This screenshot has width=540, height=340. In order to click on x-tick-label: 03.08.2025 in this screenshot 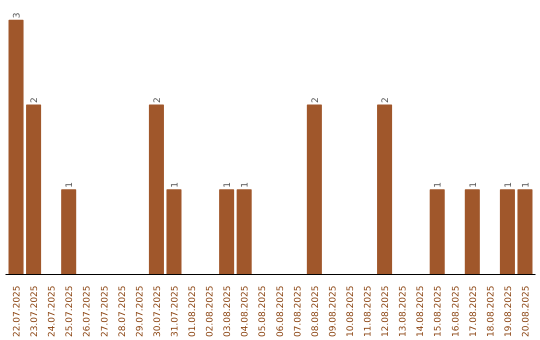, I will do `click(228, 312)`.